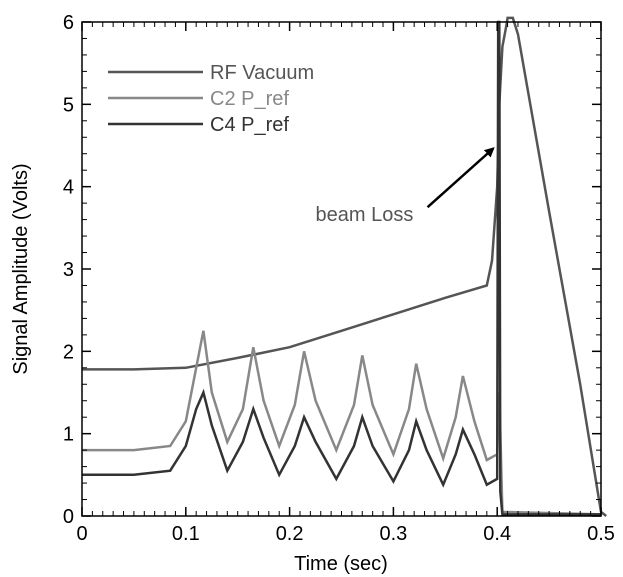  Describe the element at coordinates (601, 534) in the screenshot. I see `x-tick-label: 0.5` at that location.